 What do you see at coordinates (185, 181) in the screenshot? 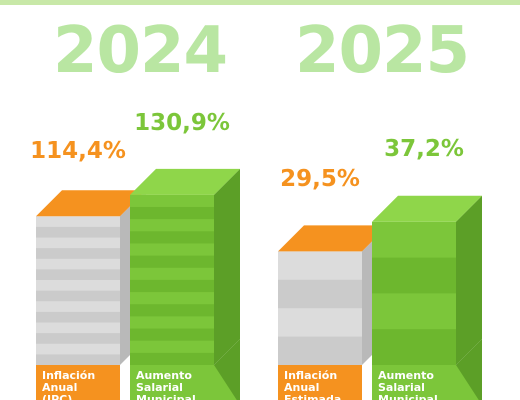
I see `chart0-bar1-top` at bounding box center [185, 181].